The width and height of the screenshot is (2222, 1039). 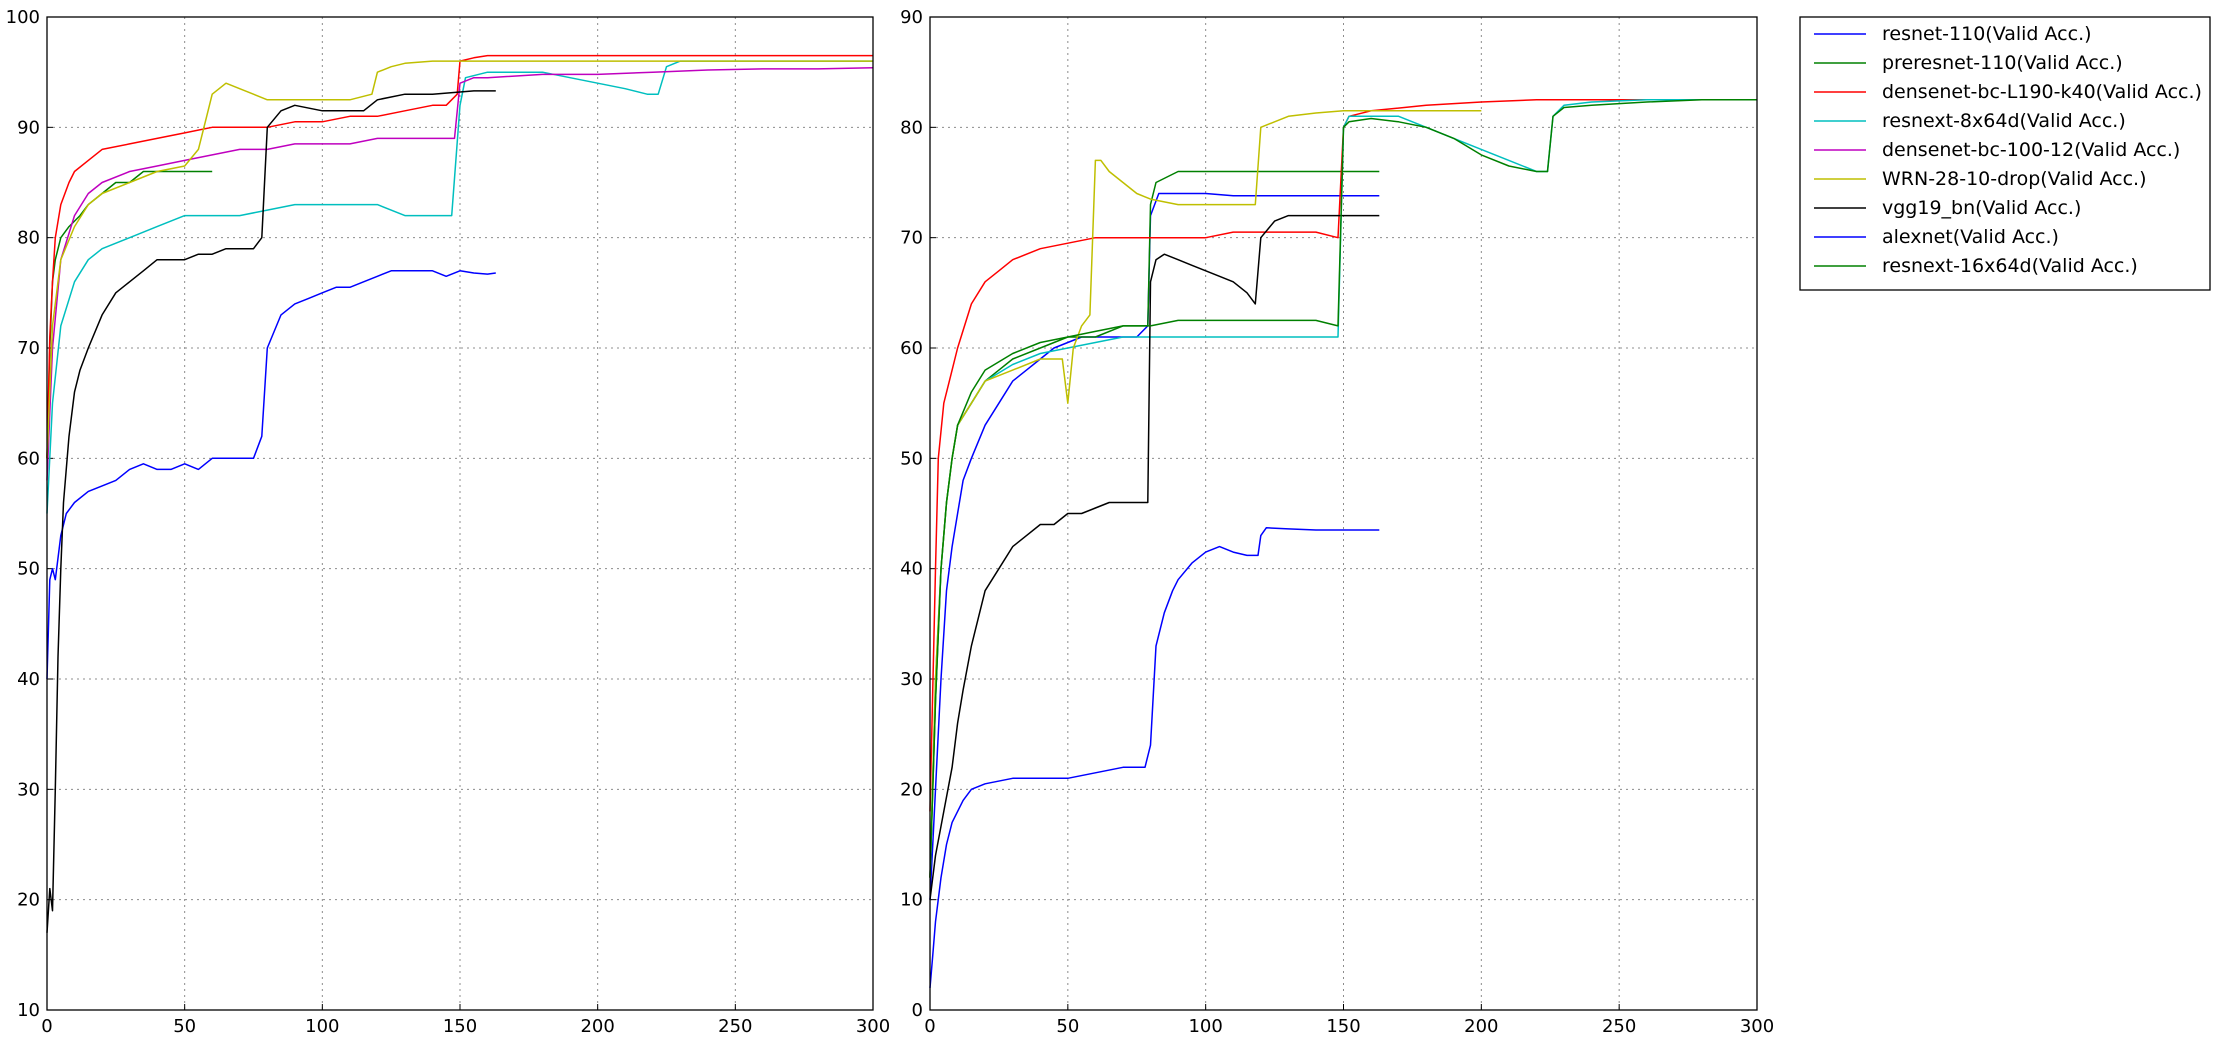 I want to click on legend-label: resnet-110(Valid Acc.), so click(x=1987, y=34).